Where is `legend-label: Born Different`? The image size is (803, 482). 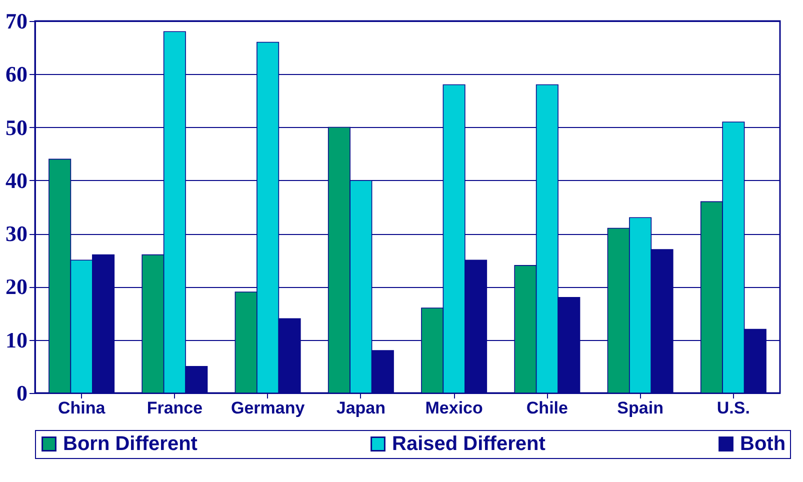
legend-label: Born Different is located at coordinates (130, 444).